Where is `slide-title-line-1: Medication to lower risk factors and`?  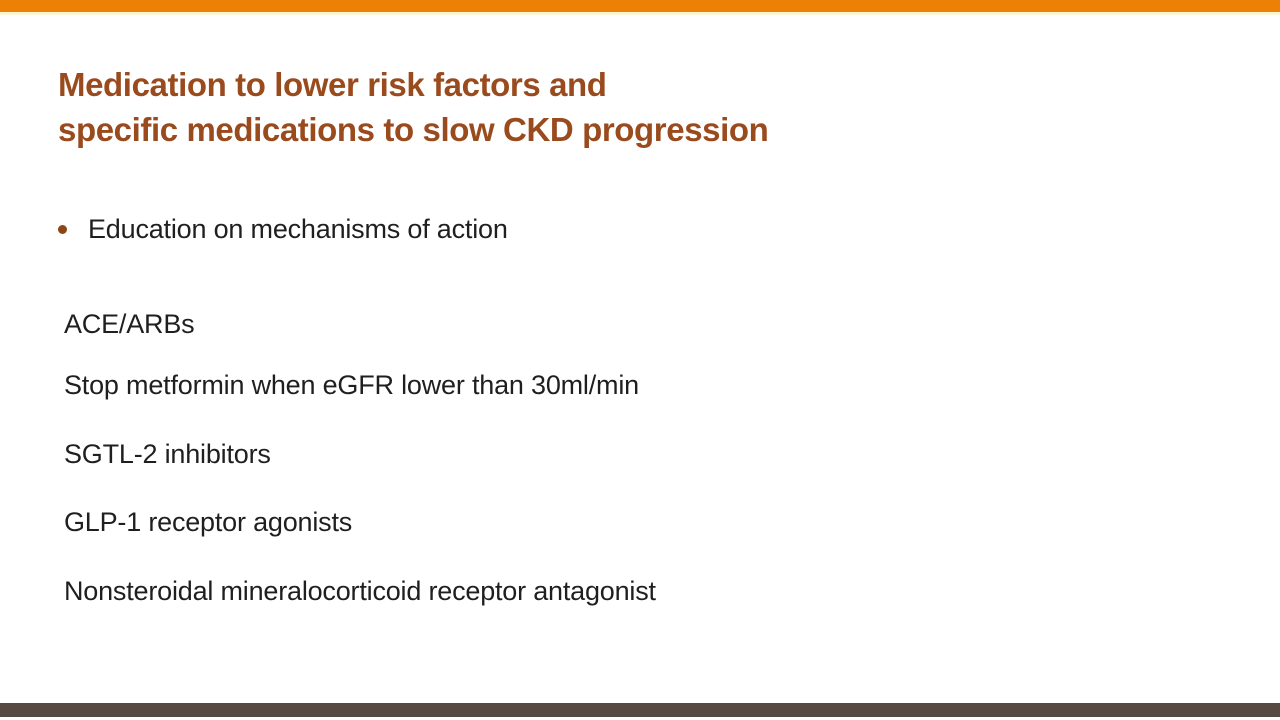 slide-title-line-1: Medication to lower risk factors and is located at coordinates (332, 84).